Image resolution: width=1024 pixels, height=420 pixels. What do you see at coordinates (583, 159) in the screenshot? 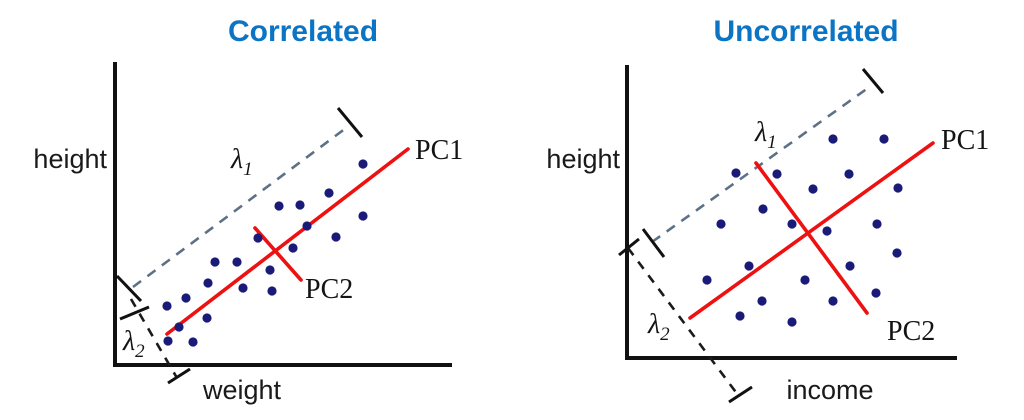
I see `right-y-axis-label: height` at bounding box center [583, 159].